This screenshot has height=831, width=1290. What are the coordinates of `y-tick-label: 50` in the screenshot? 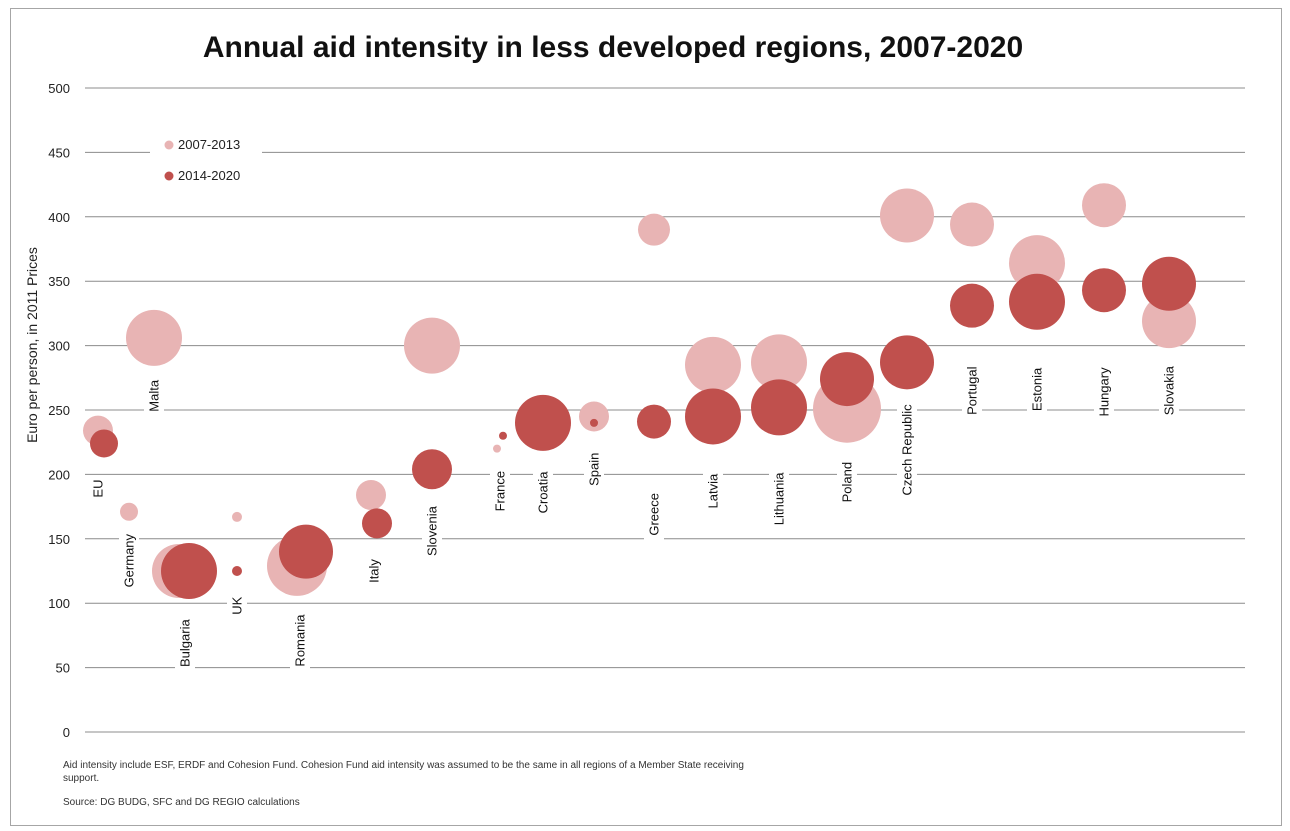 It's located at (63, 668).